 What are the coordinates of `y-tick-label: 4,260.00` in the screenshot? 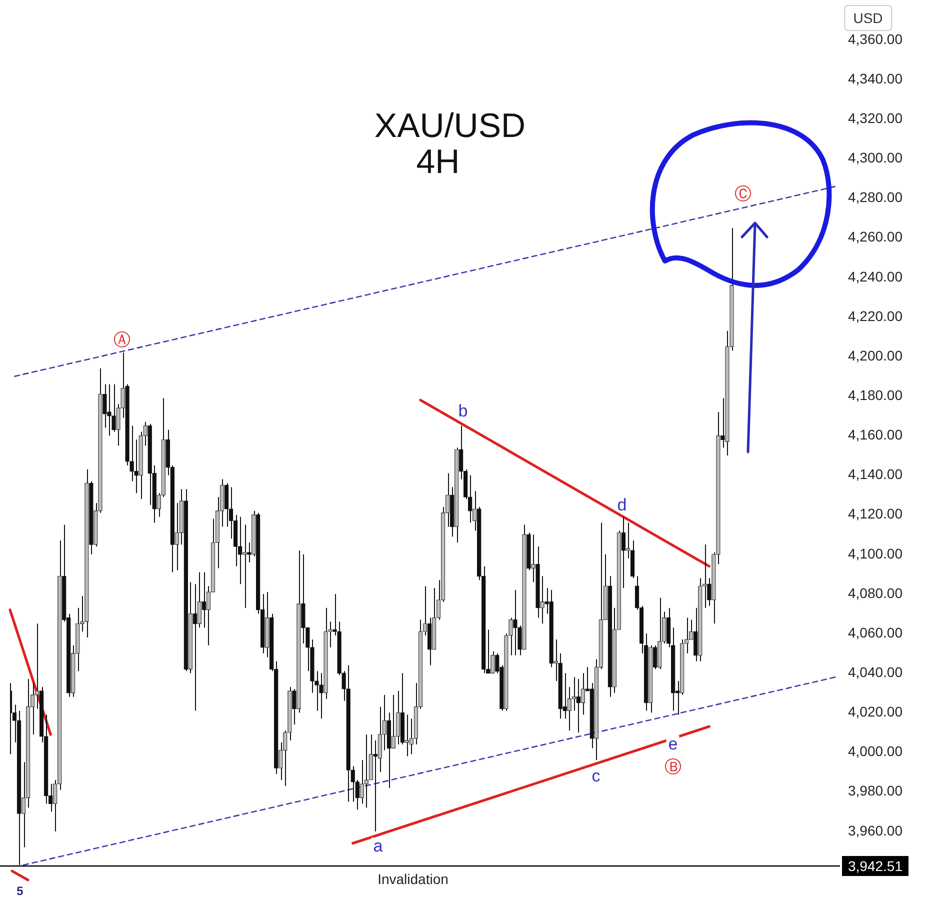 It's located at (875, 236).